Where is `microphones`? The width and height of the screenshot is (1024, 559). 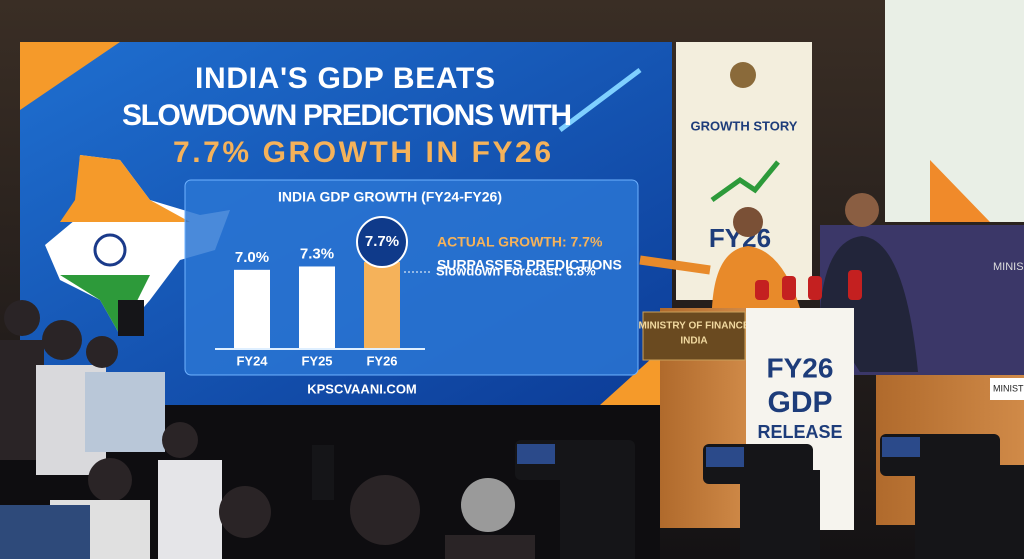
microphones is located at coordinates (808, 285).